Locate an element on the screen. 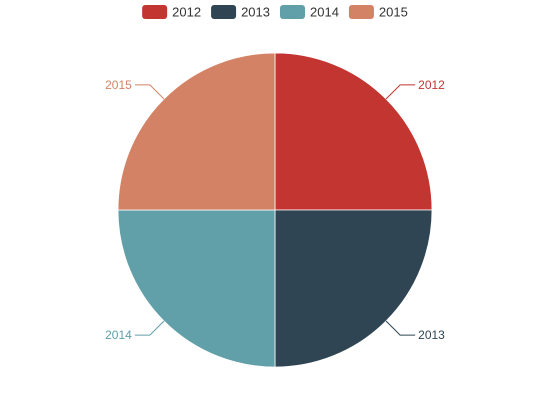  legend-label: 2015 is located at coordinates (393, 12).